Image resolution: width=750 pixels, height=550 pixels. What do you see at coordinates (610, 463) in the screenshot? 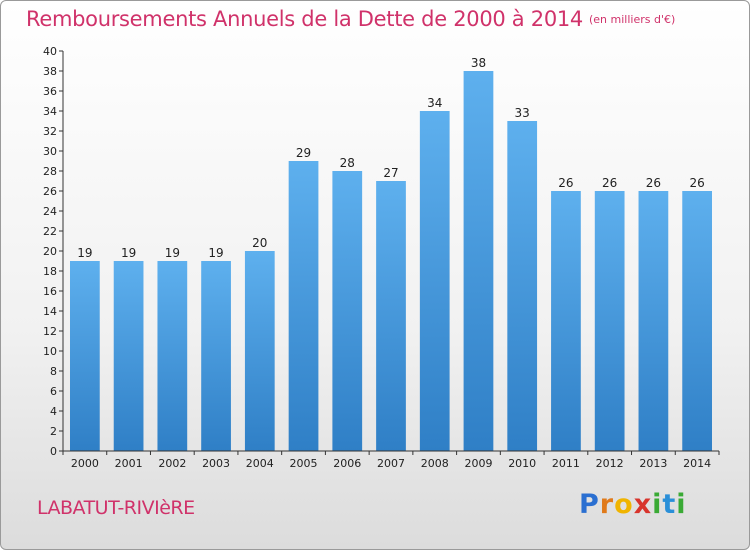
I see `x-tick-label: 2012` at bounding box center [610, 463].